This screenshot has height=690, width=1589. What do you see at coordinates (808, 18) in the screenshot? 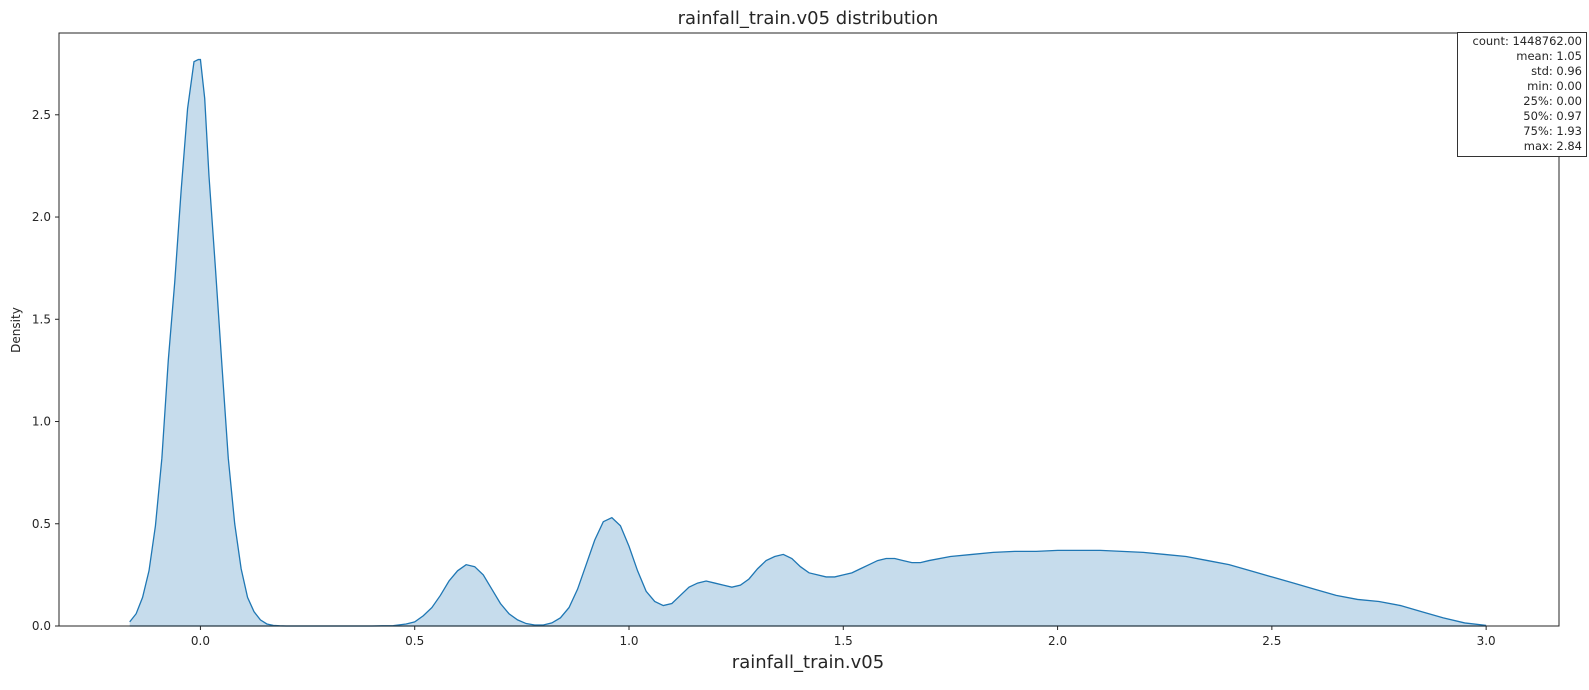
I see `chart-title: rainfall_train.v05 distribution` at bounding box center [808, 18].